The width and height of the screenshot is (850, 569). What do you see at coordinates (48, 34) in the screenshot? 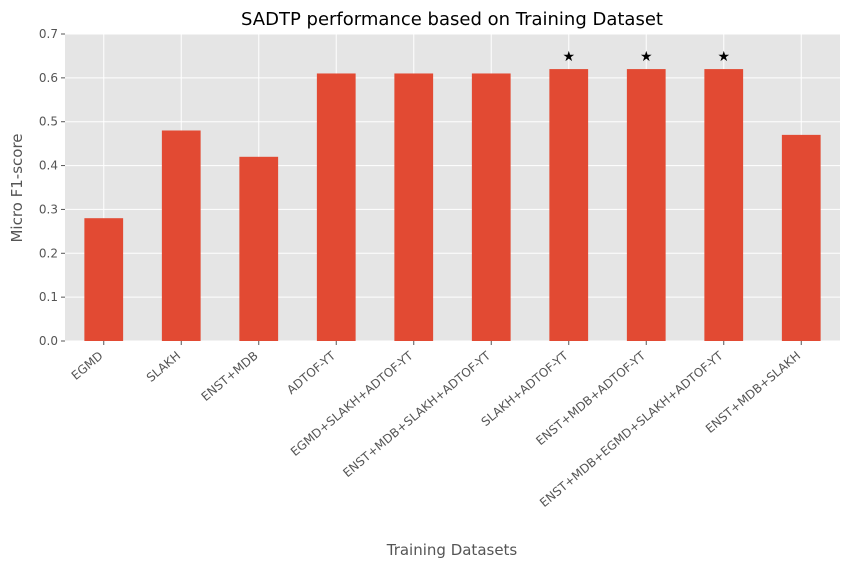
I see `y-tick-label: 0.7` at bounding box center [48, 34].